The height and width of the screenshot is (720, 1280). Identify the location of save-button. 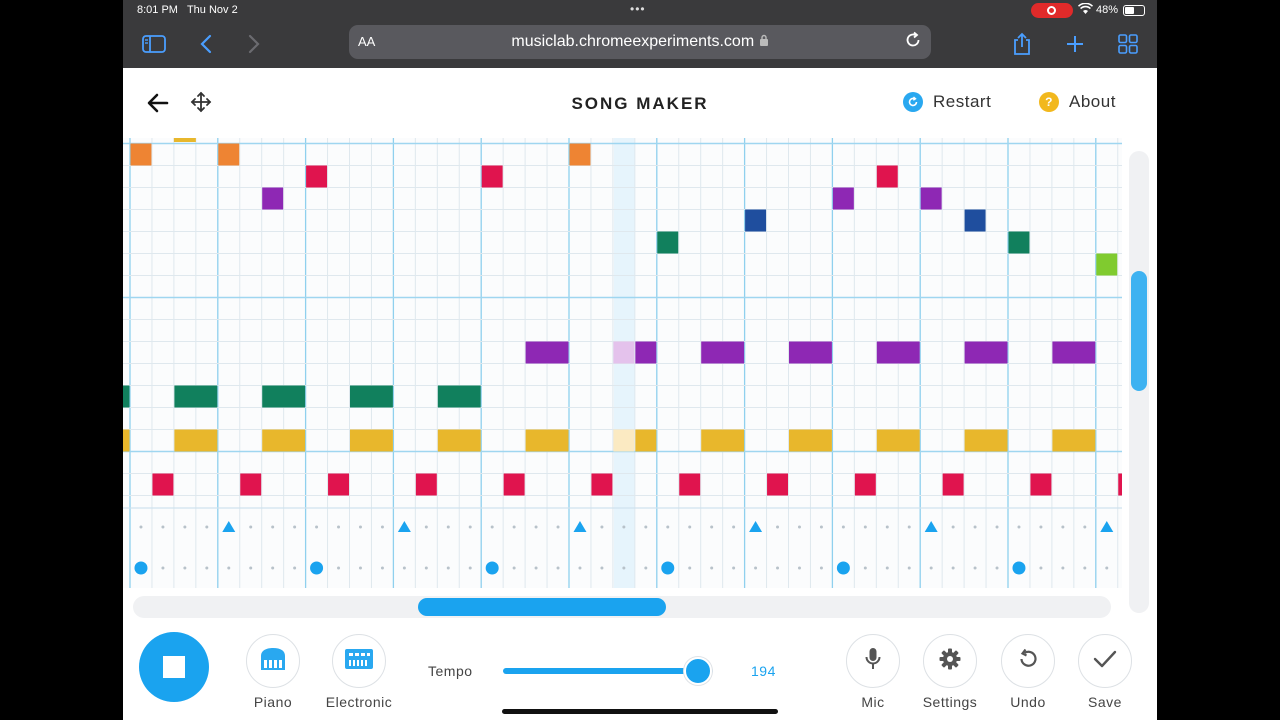
(1105, 661).